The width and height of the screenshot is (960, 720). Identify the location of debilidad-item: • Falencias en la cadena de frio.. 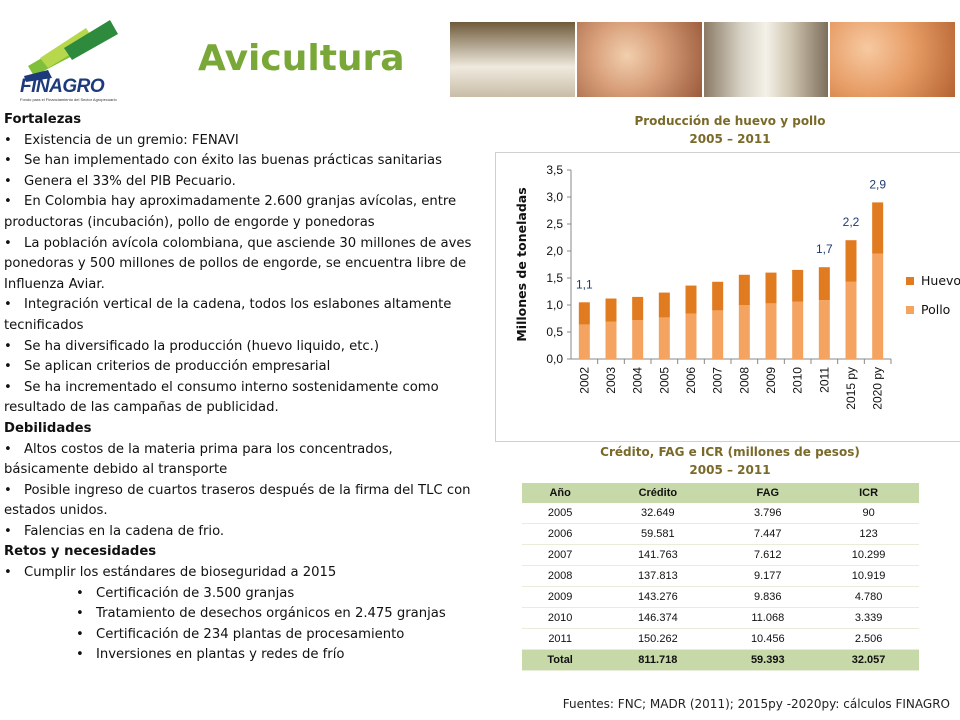
(239, 532).